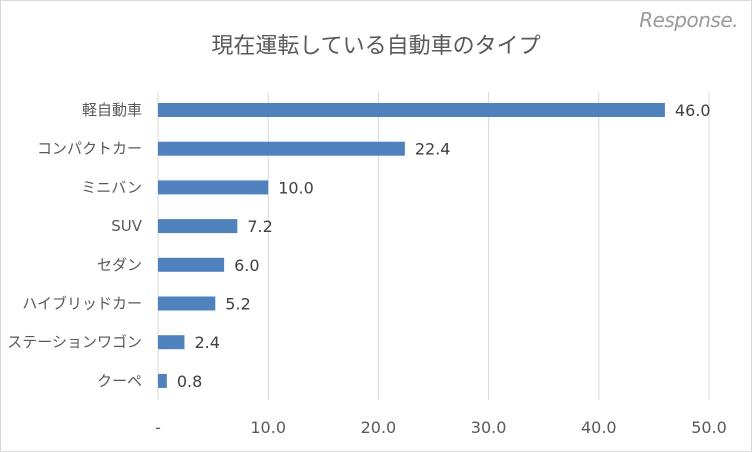 The width and height of the screenshot is (752, 452). Describe the element at coordinates (74, 342) in the screenshot. I see `category-label: ステーションワゴン` at that location.